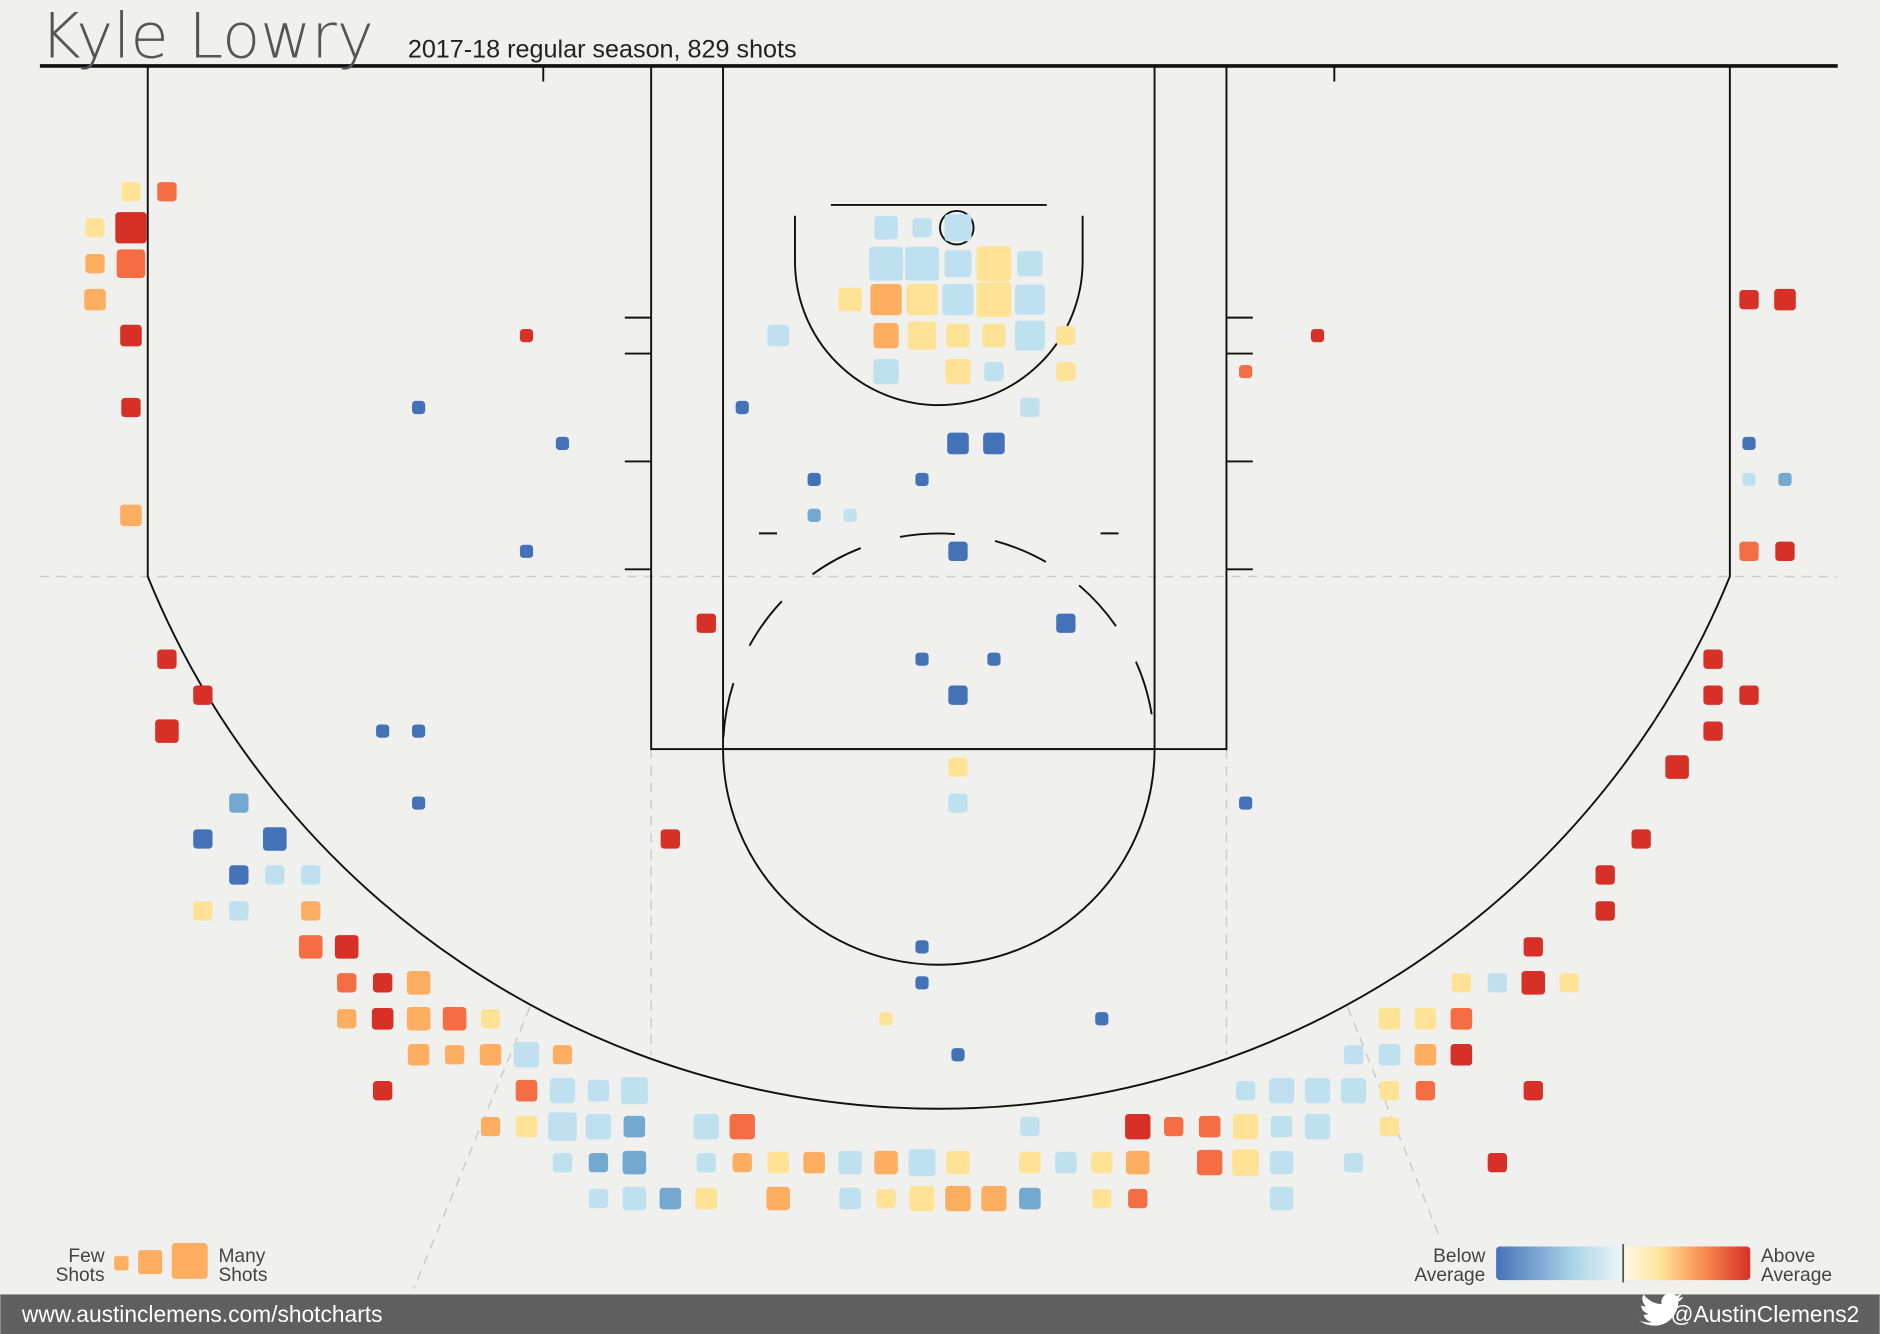 The image size is (1880, 1334). What do you see at coordinates (241, 1256) in the screenshot?
I see `legend-text: Many` at bounding box center [241, 1256].